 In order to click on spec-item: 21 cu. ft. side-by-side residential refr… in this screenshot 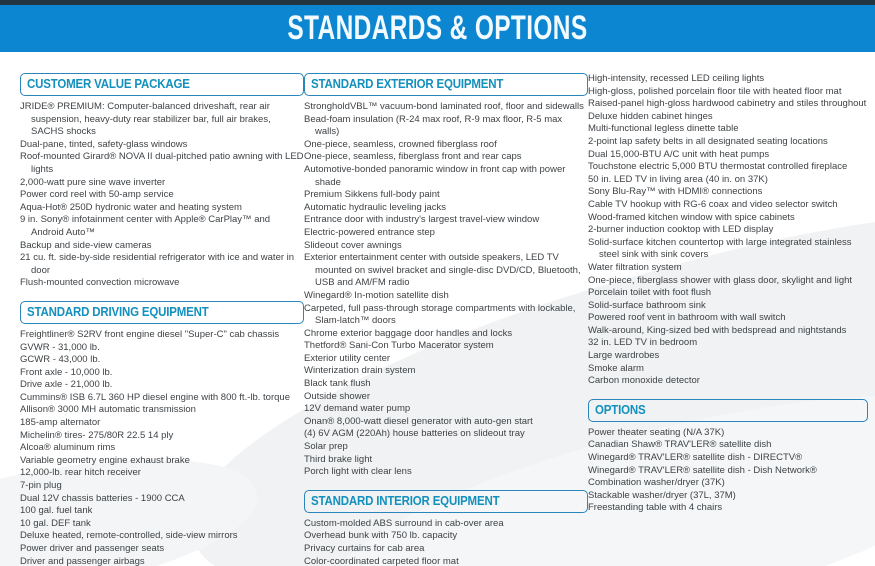, I will do `click(157, 264)`.